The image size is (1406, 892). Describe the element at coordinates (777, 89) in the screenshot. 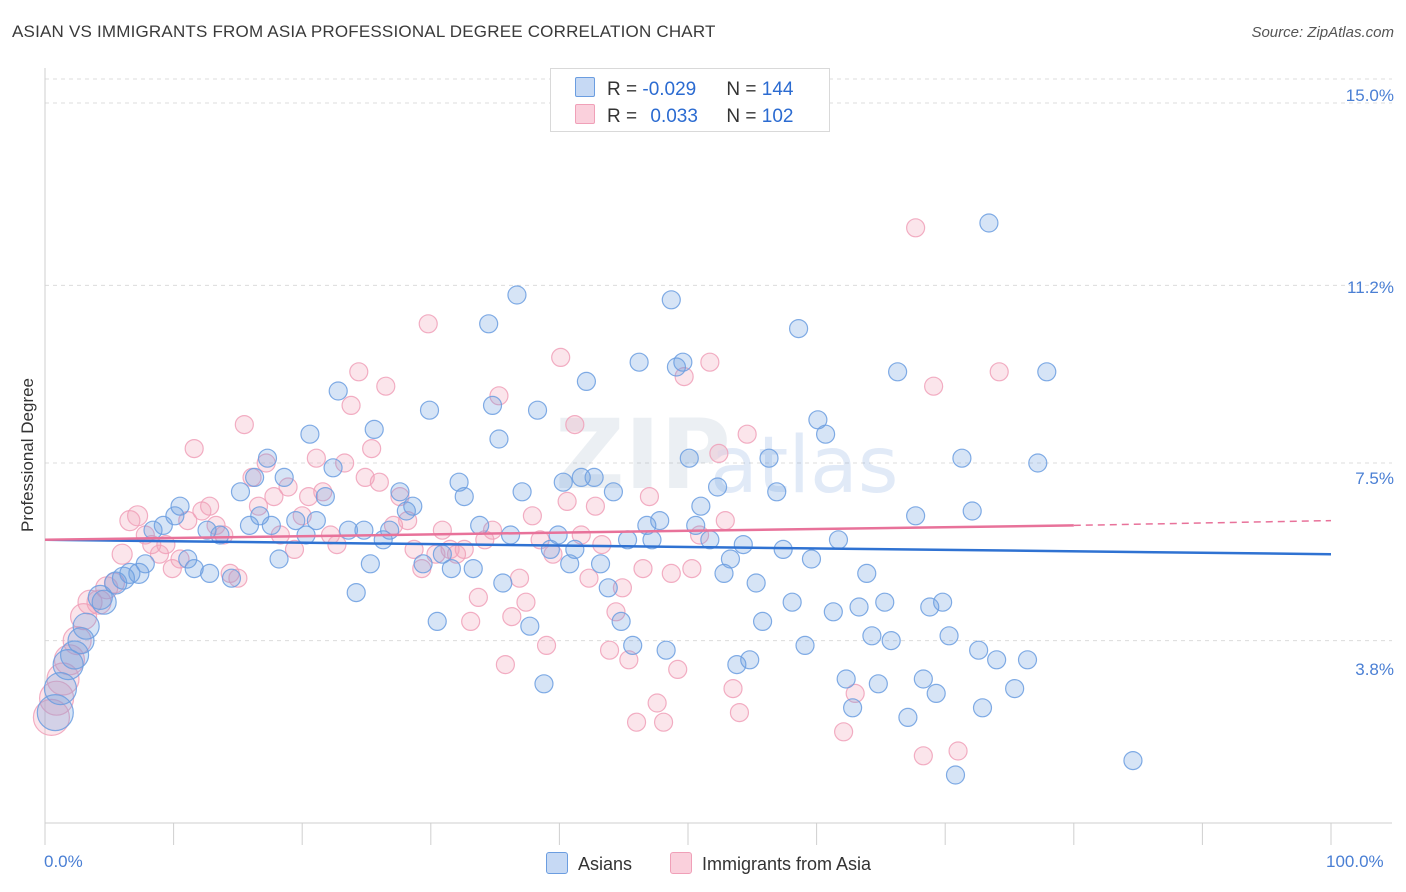

I see `legend-n-value: 144` at that location.